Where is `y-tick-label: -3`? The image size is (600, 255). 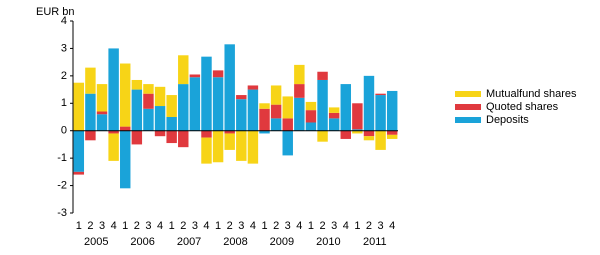
y-tick-label: -3 is located at coordinates (62, 213).